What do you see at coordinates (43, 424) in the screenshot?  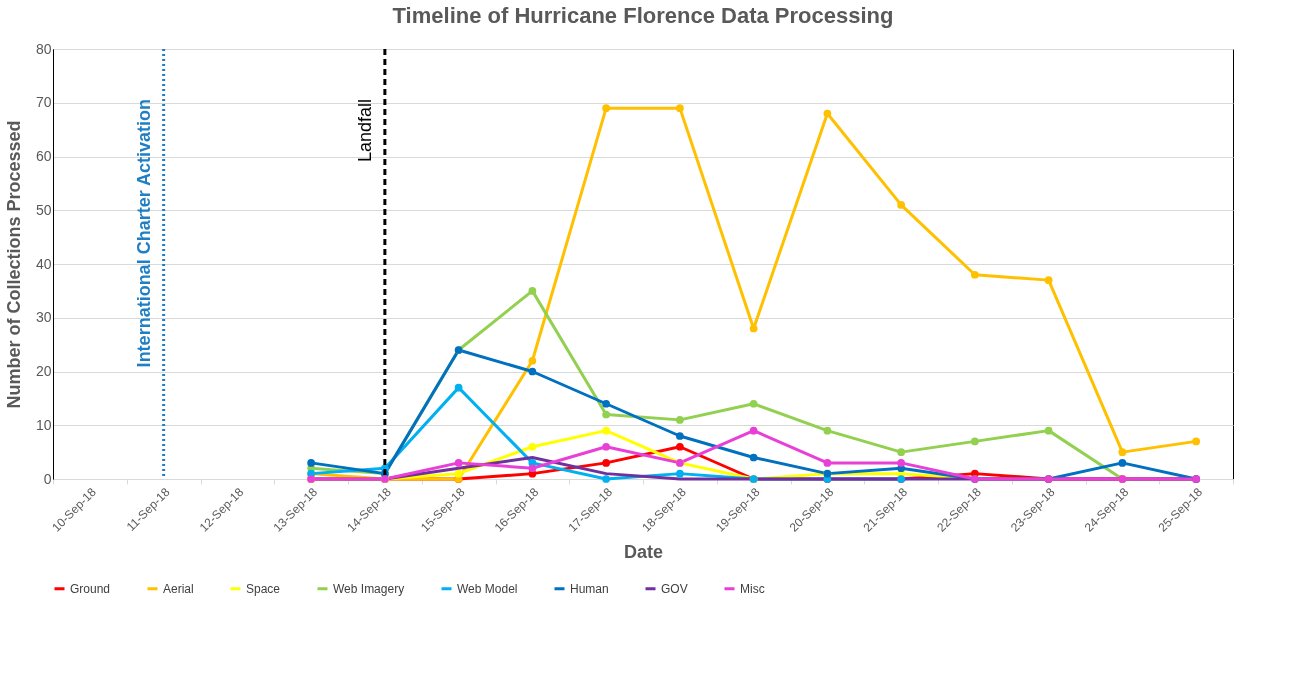 I see `y-tick-label: 10` at bounding box center [43, 424].